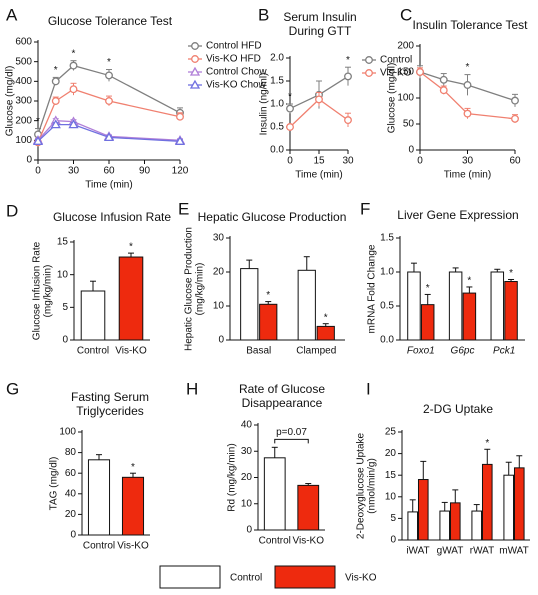 The image size is (538, 595). What do you see at coordinates (236, 85) in the screenshot?
I see `legend-label: Vis-KO Chow` at bounding box center [236, 85].